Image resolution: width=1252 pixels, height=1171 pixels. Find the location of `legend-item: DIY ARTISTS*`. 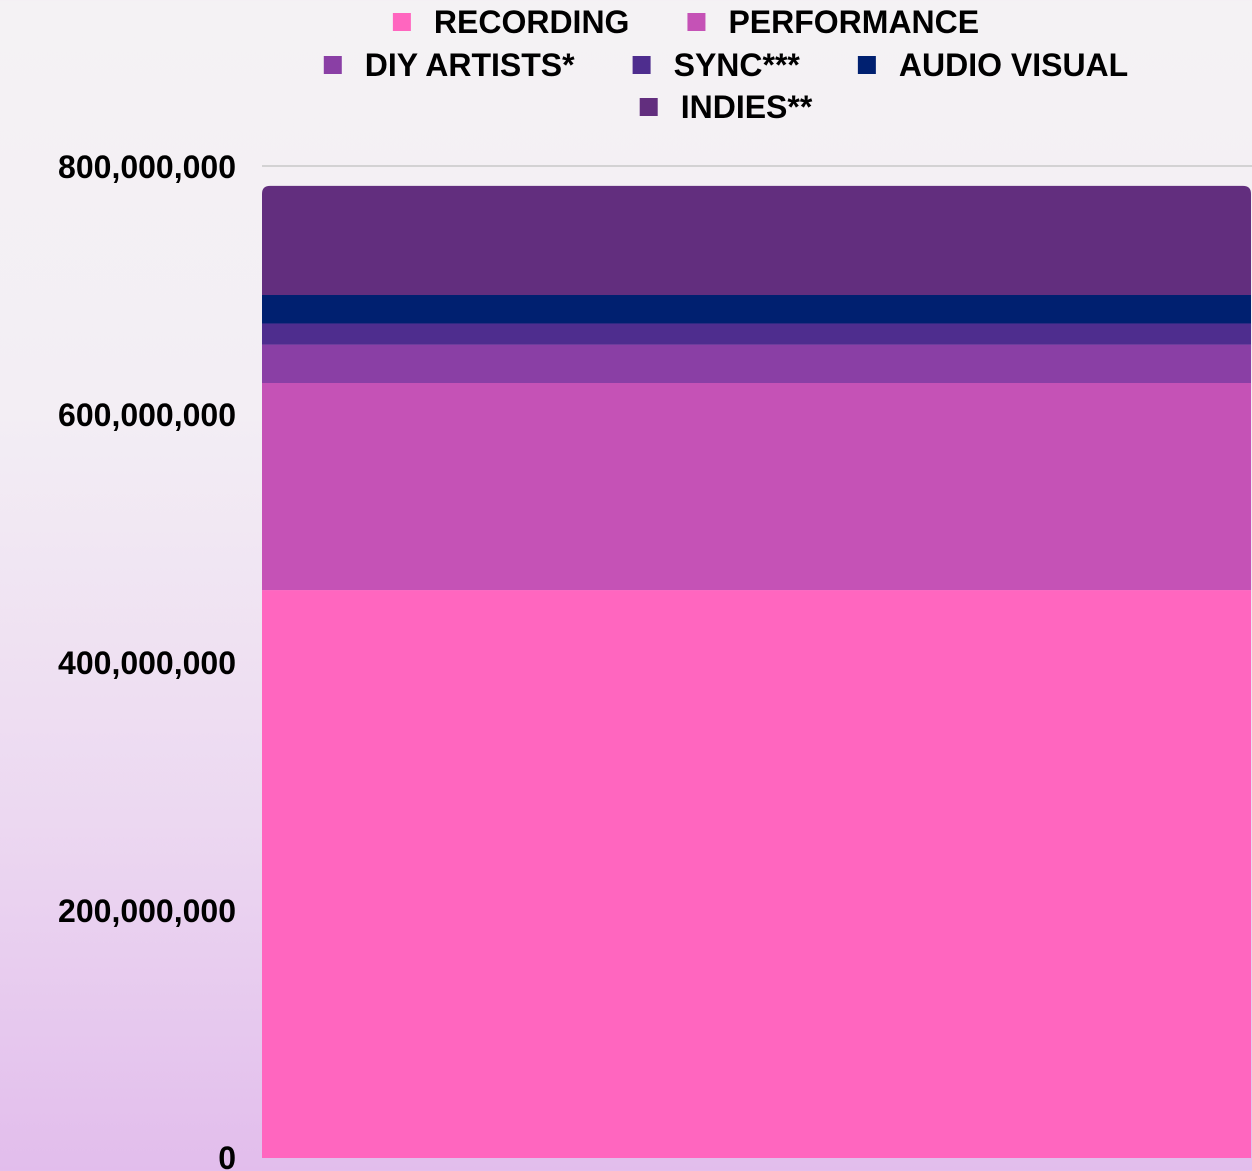

legend-item: DIY ARTISTS* is located at coordinates (449, 65).